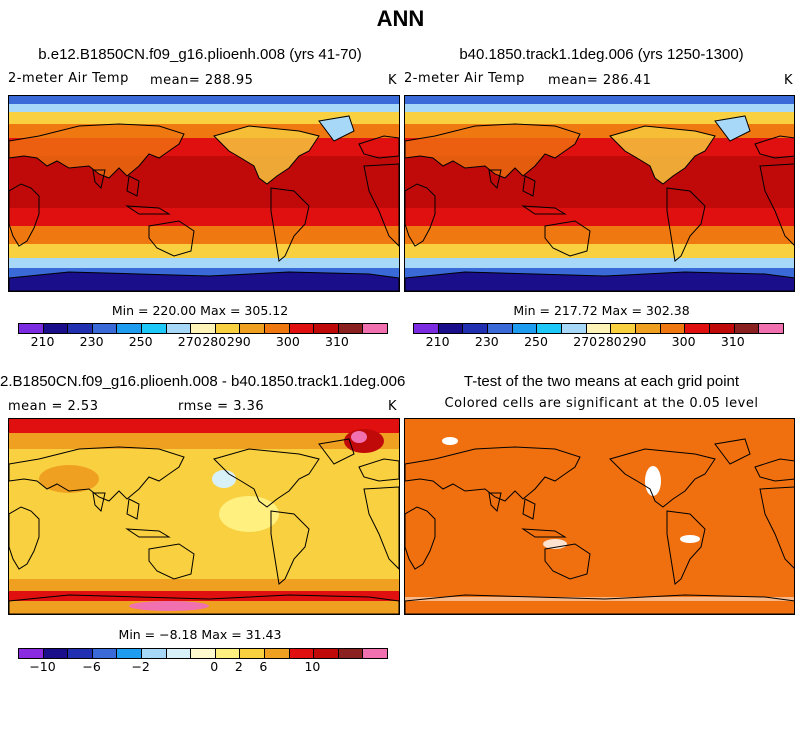 The image size is (801, 733). What do you see at coordinates (600, 80) in the screenshot?
I see `panel2-mean: mean= 286.41` at bounding box center [600, 80].